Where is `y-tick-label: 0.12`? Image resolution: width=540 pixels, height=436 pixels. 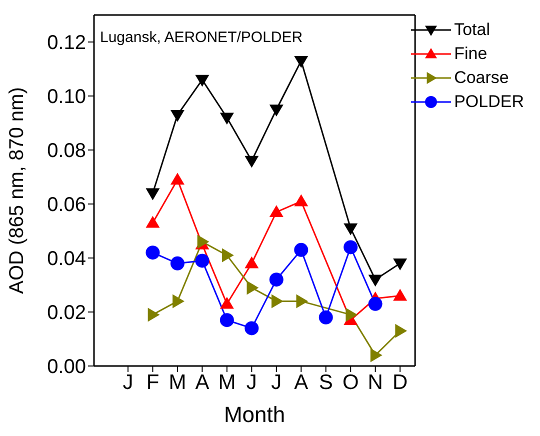 y-tick-label: 0.12 is located at coordinates (66, 43).